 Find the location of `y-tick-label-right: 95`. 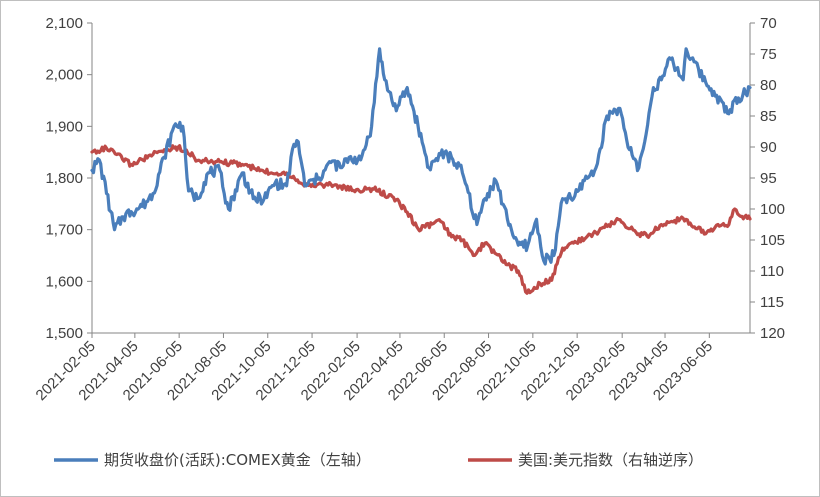

y-tick-label-right: 95 is located at coordinates (768, 178).